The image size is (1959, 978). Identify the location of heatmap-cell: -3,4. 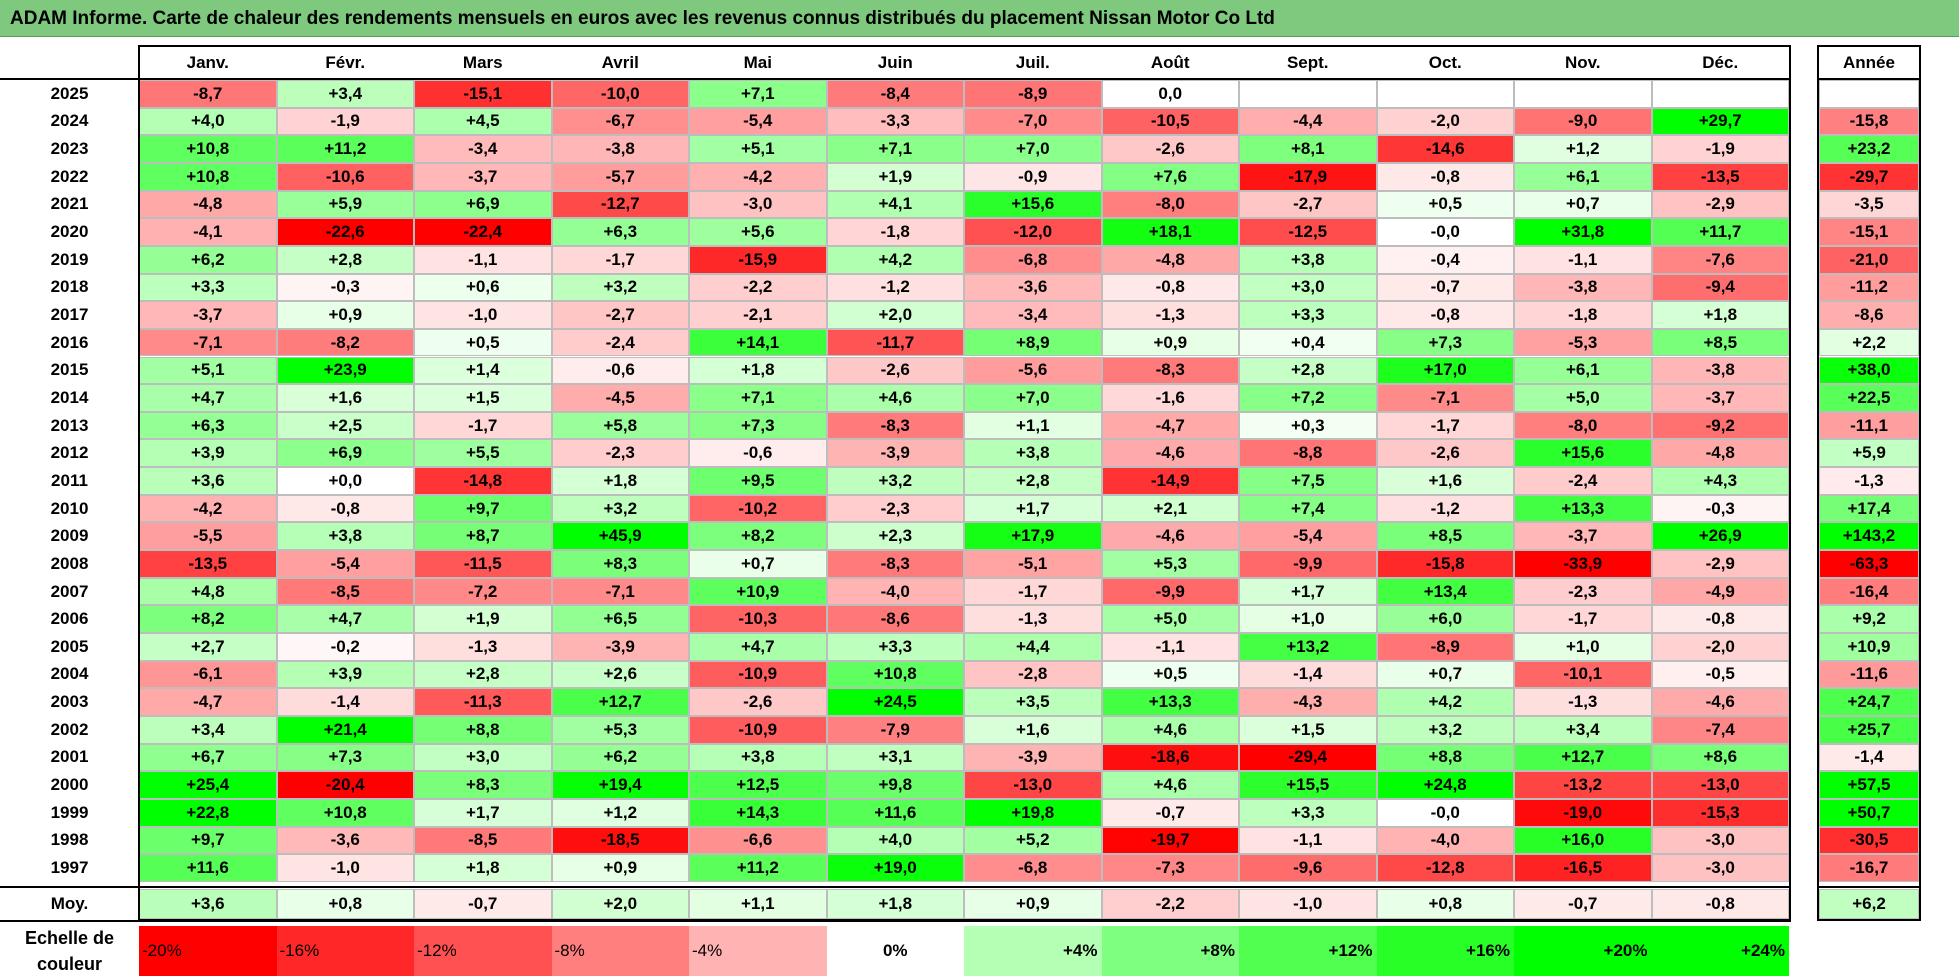
(483, 149).